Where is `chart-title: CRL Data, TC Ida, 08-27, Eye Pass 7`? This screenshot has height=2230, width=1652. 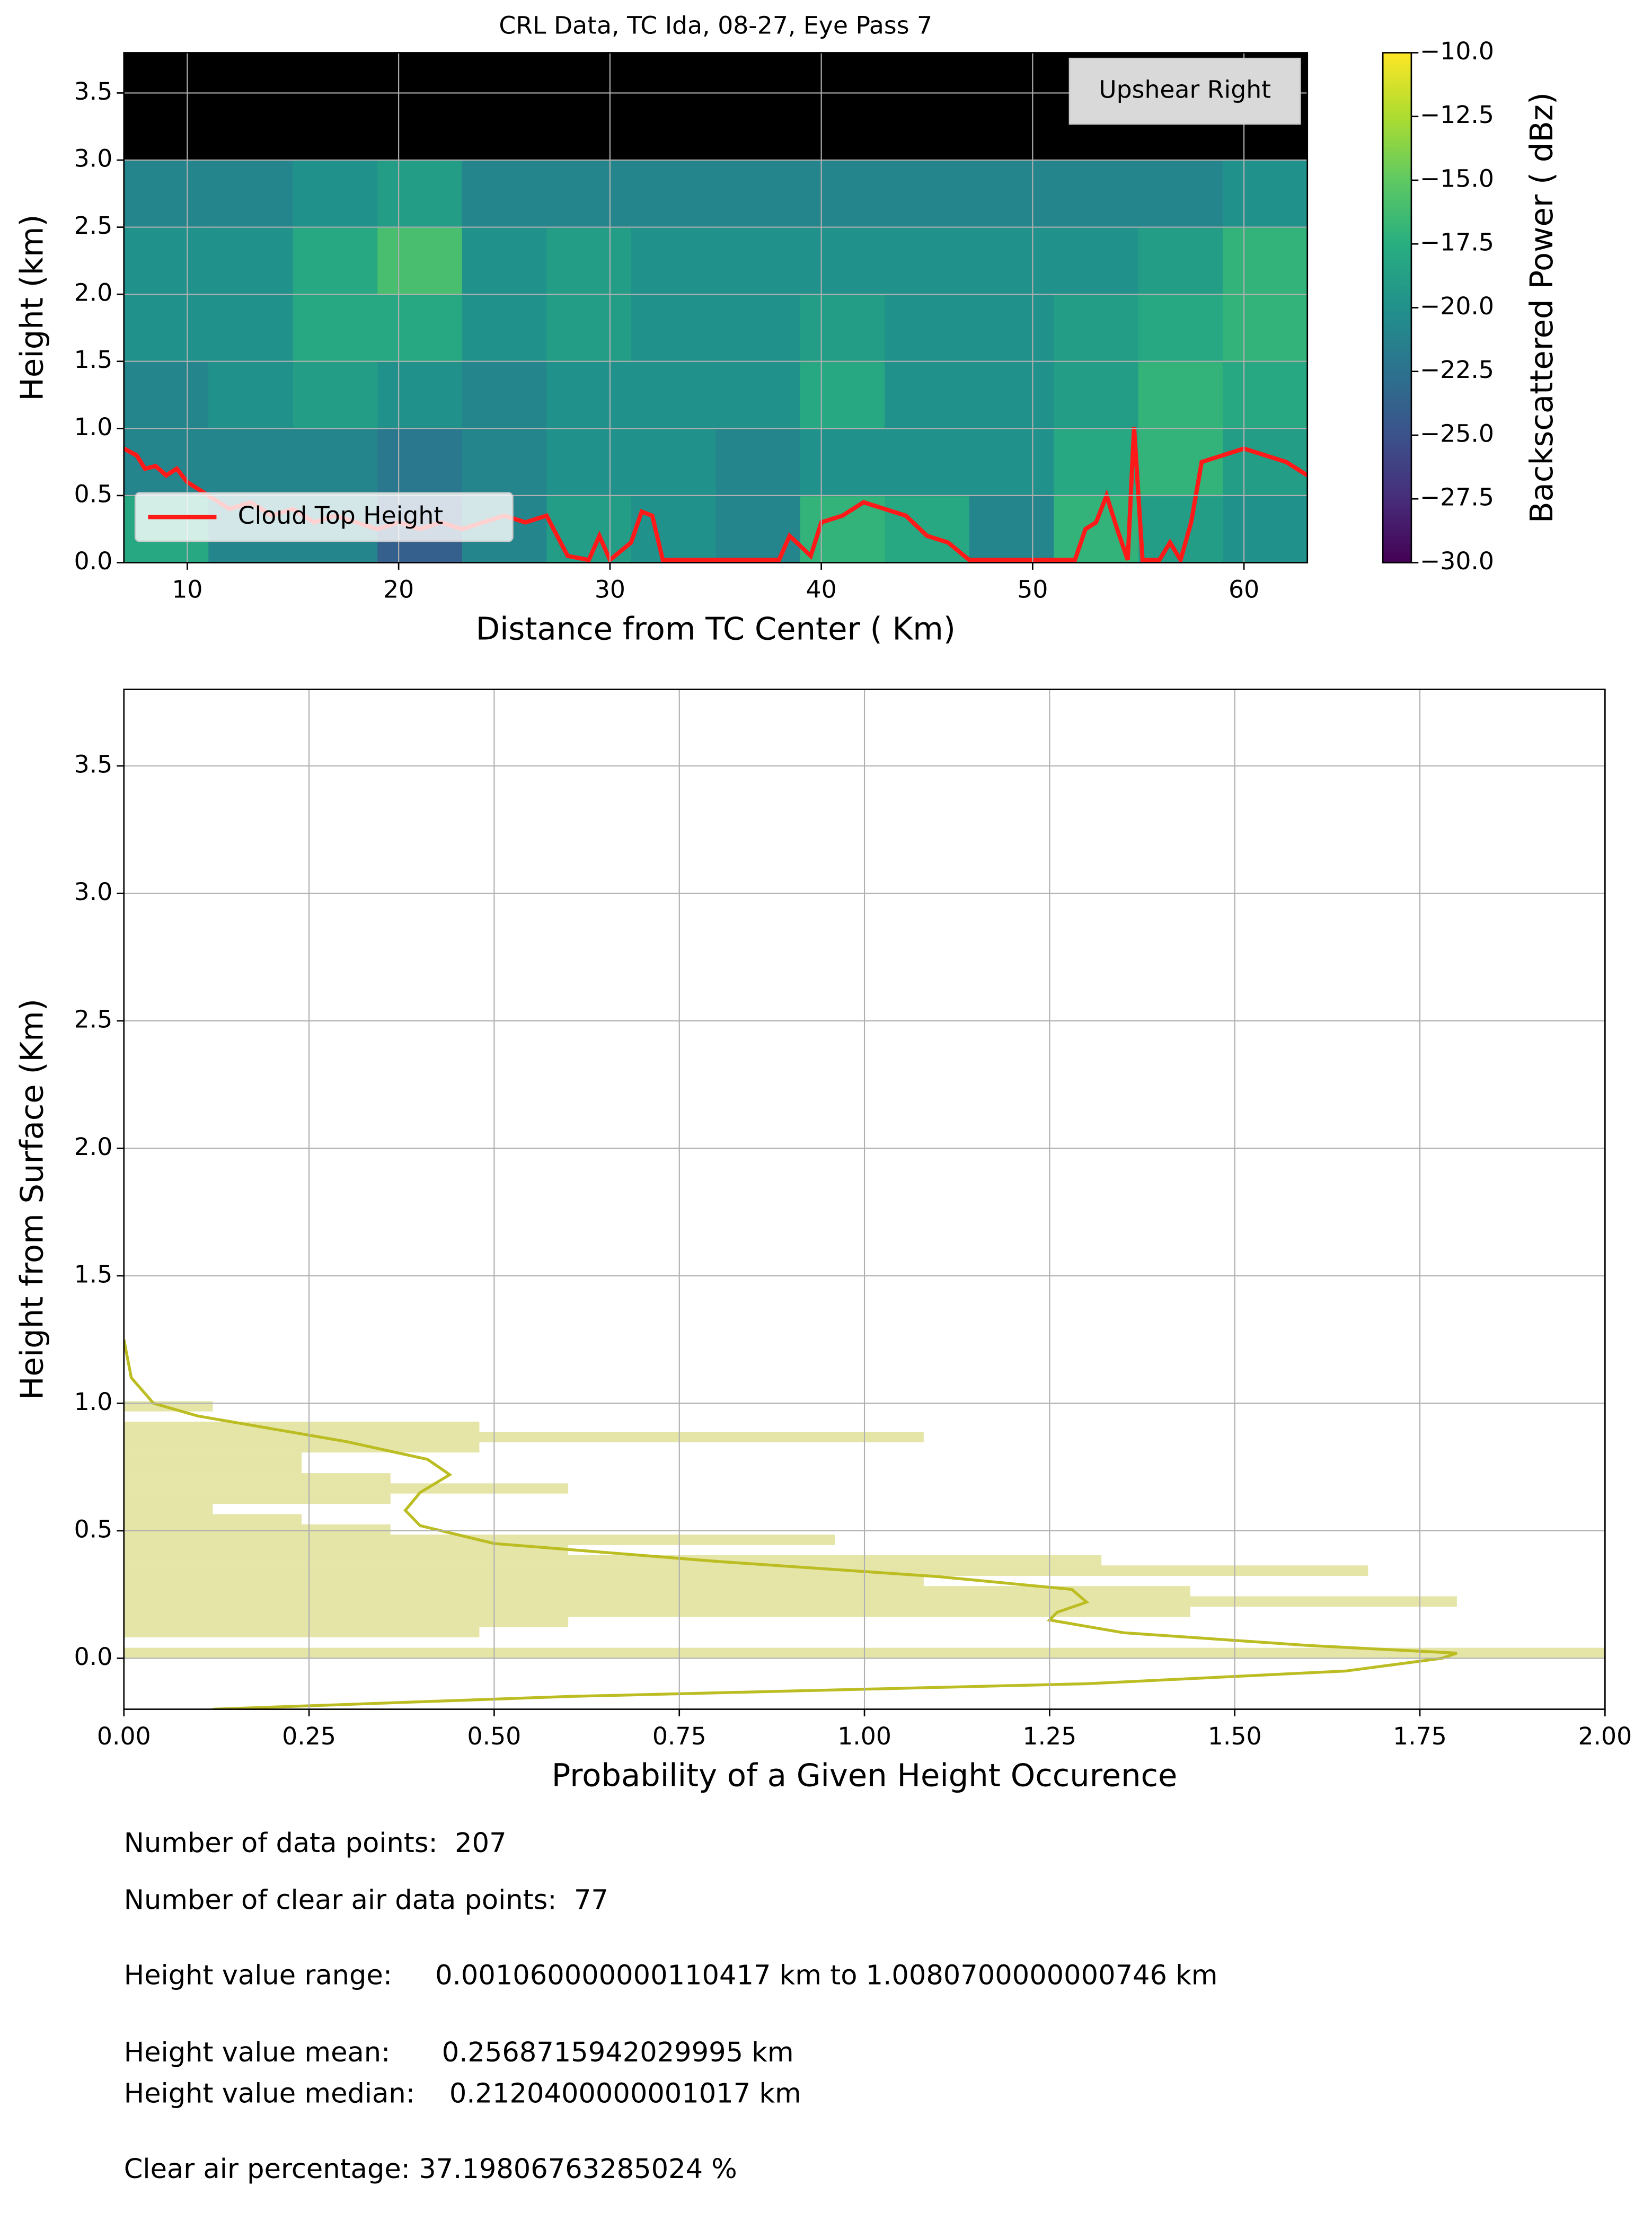
chart-title: CRL Data, TC Ida, 08-27, Eye Pass 7 is located at coordinates (715, 26).